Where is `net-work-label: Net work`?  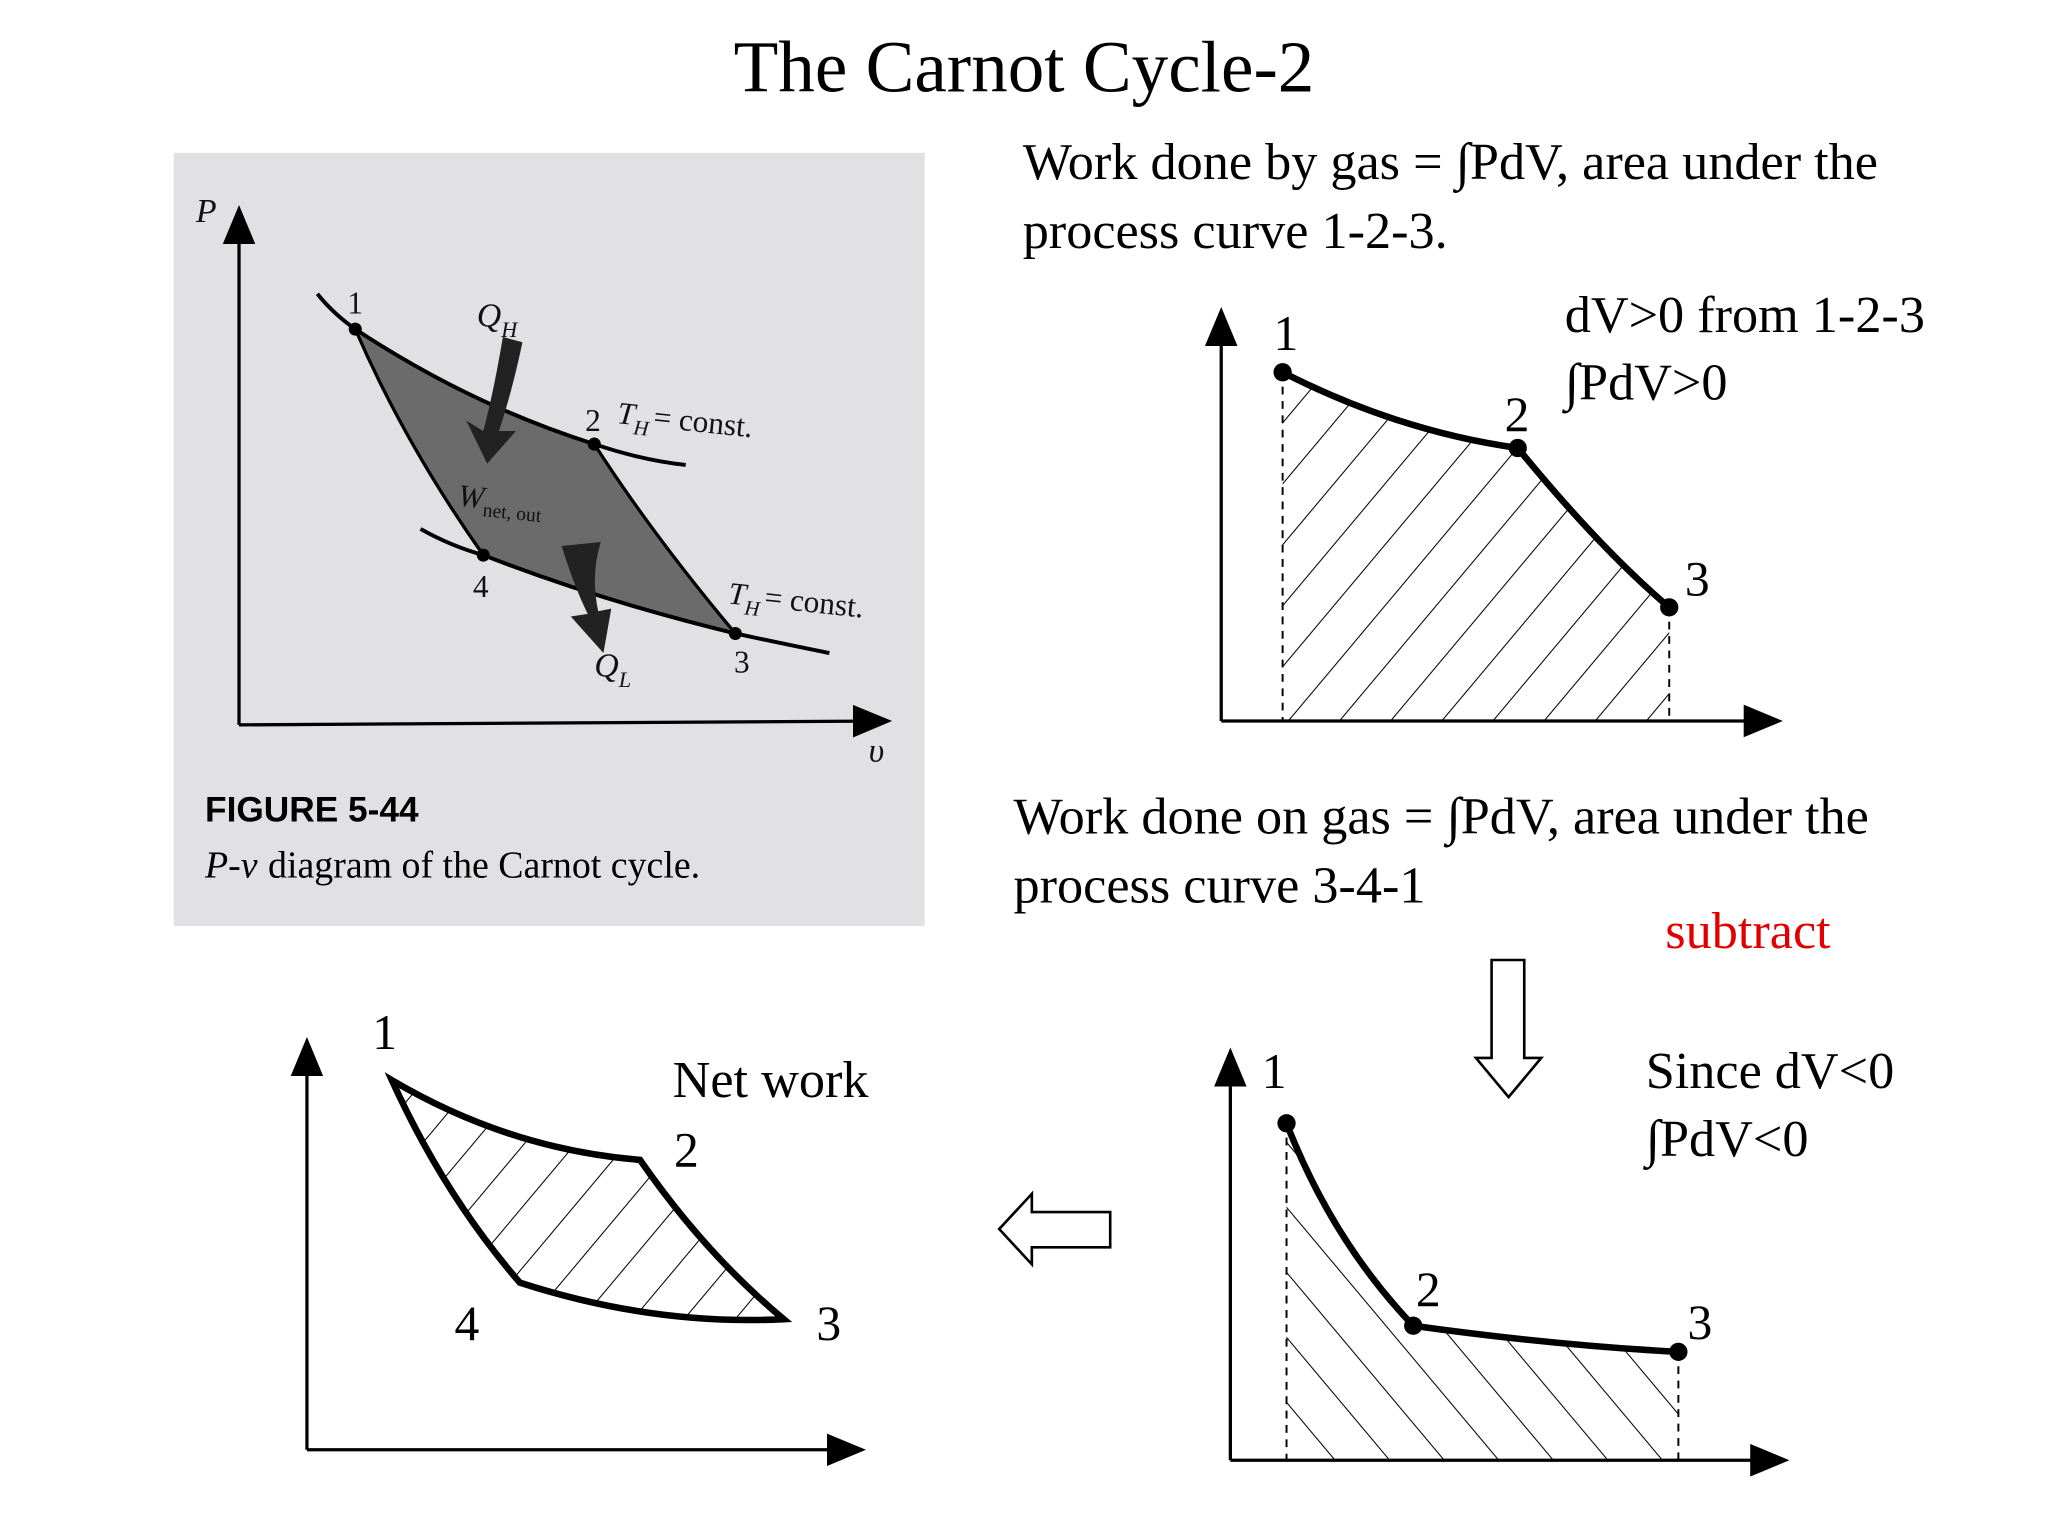 net-work-label: Net work is located at coordinates (771, 1080).